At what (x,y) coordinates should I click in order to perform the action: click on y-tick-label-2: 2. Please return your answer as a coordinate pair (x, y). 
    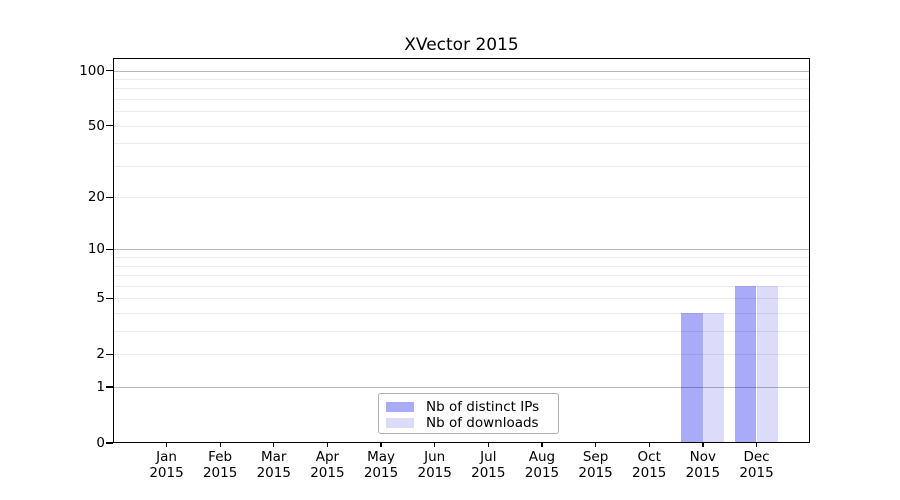
    Looking at the image, I should click on (100, 354).